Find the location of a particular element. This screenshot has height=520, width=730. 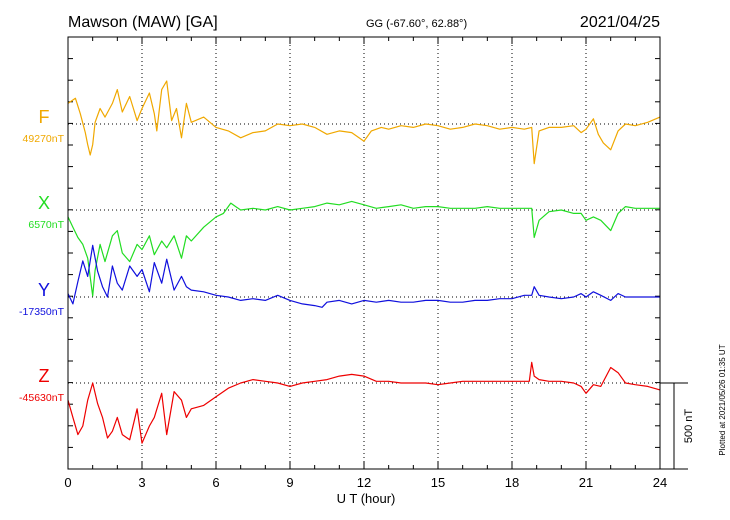

baseline-value-y: -17350nT is located at coordinates (42, 312).